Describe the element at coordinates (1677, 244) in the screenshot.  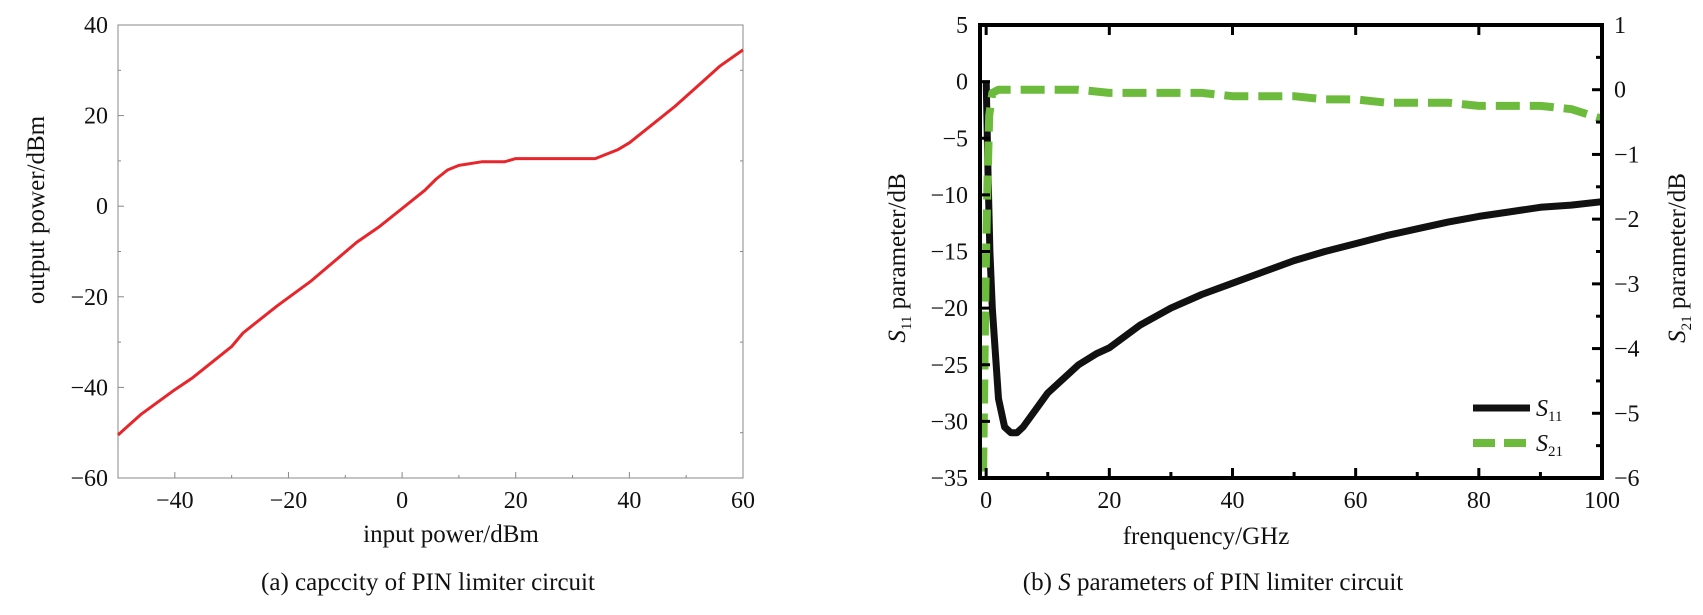
I see `chart-b-right-y-text: parameter/dB` at that location.